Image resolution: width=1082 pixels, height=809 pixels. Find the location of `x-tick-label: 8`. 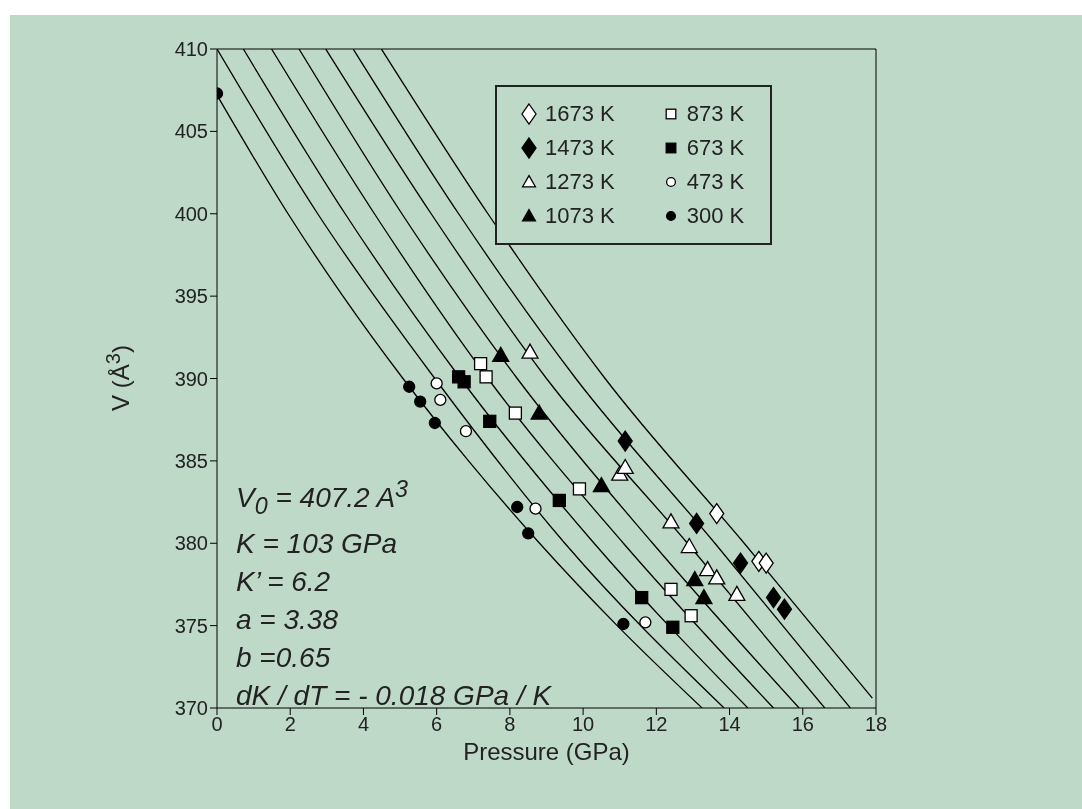

x-tick-label: 8 is located at coordinates (510, 724).